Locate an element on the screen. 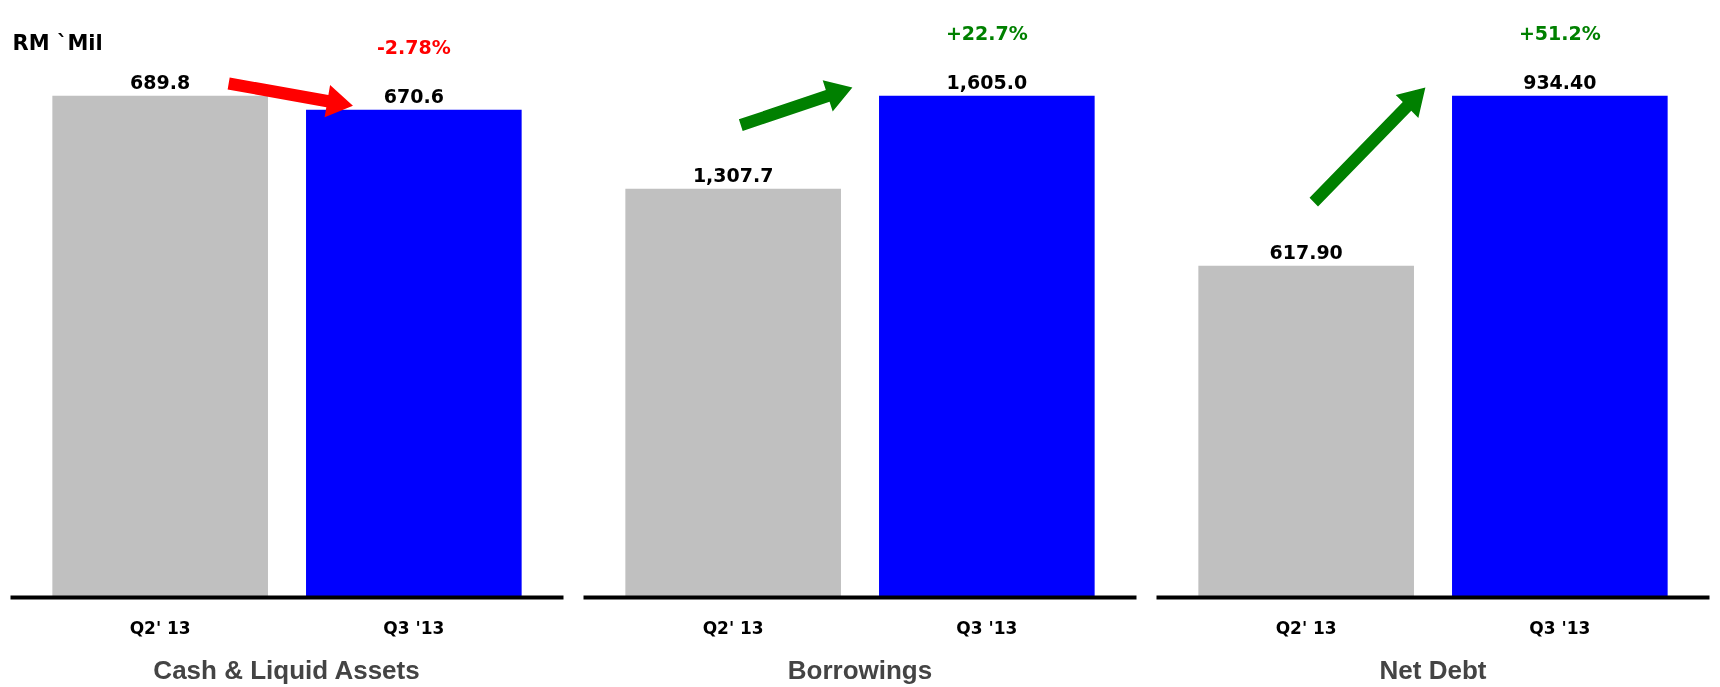 The width and height of the screenshot is (1720, 687). data-label: 617.90 is located at coordinates (1306, 251).